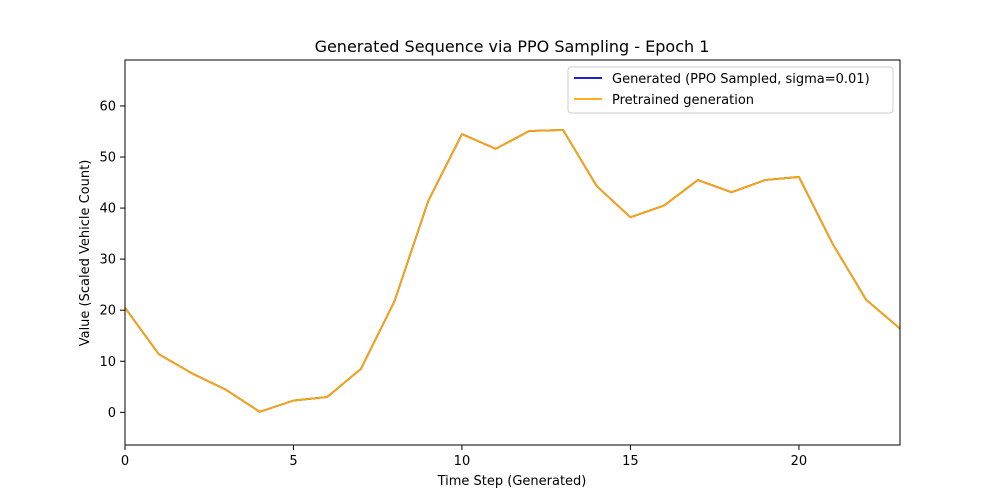 This screenshot has height=500, width=1000. Describe the element at coordinates (107, 311) in the screenshot. I see `y-tick-label: 20` at that location.